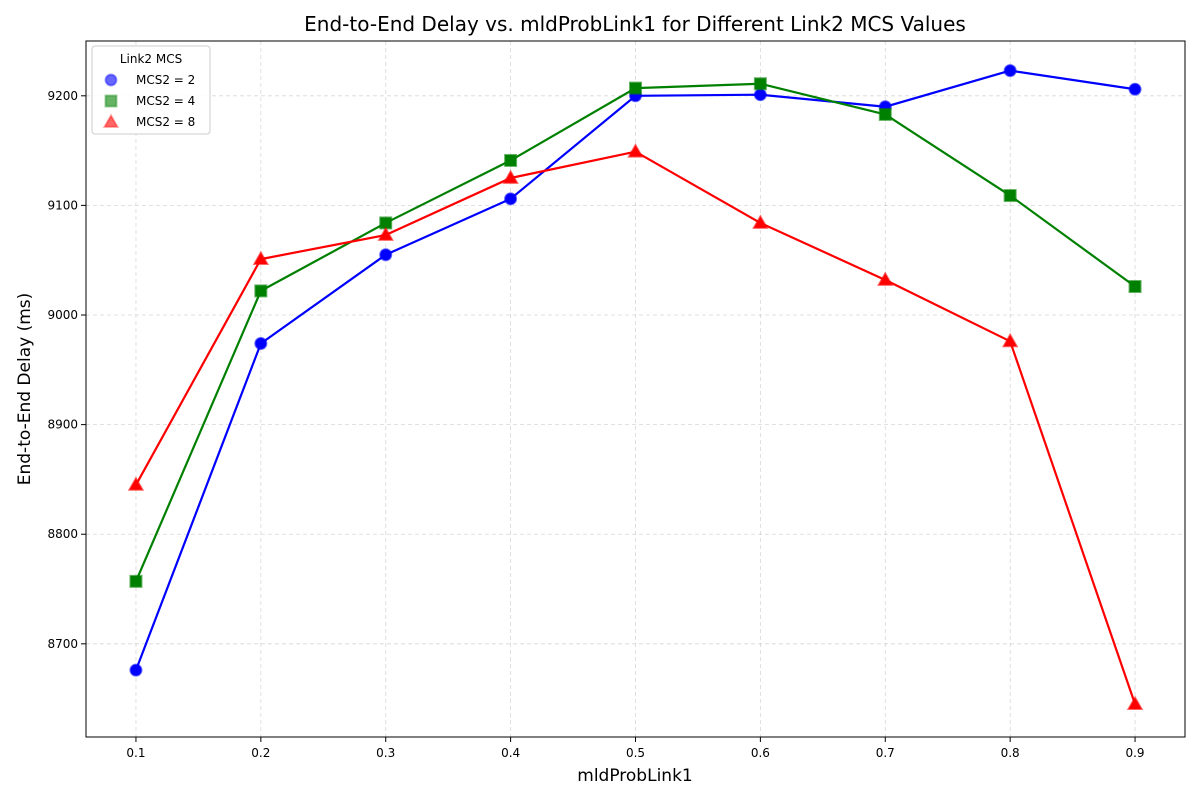 Image resolution: width=1200 pixels, height=800 pixels. I want to click on legend: Link2 MCS MCS2 = 2 MCS2 = 4 MCS2 = 8, so click(151, 90).